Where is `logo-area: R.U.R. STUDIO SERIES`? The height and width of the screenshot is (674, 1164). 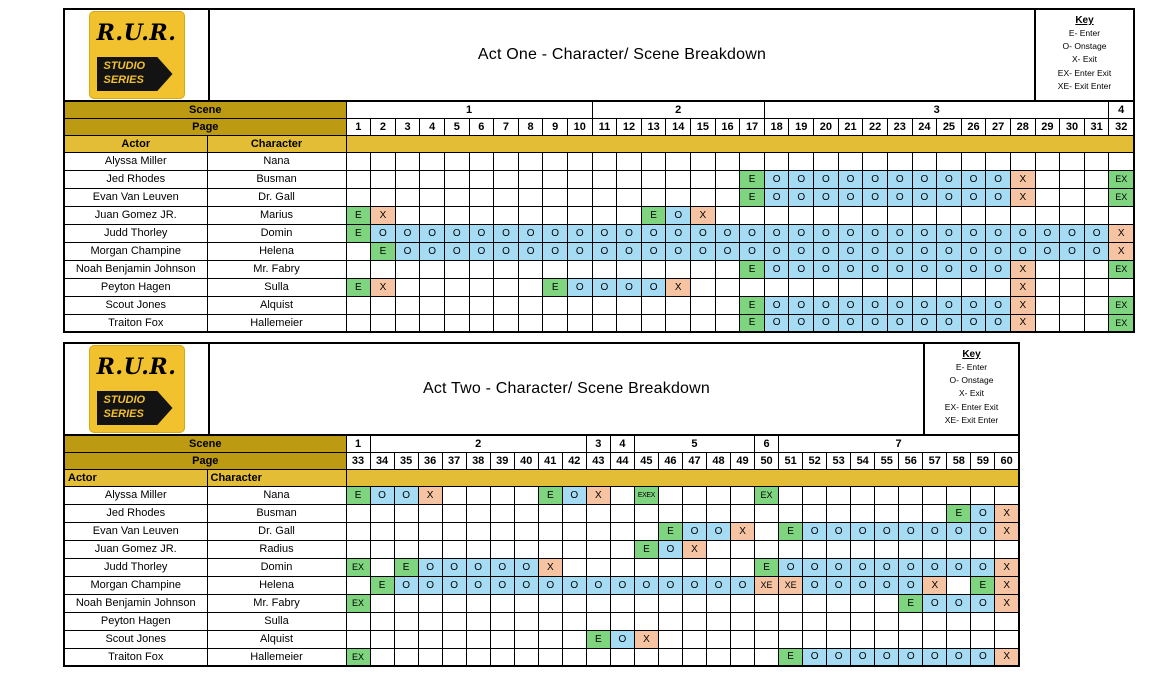 logo-area: R.U.R. STUDIO SERIES is located at coordinates (136, 389).